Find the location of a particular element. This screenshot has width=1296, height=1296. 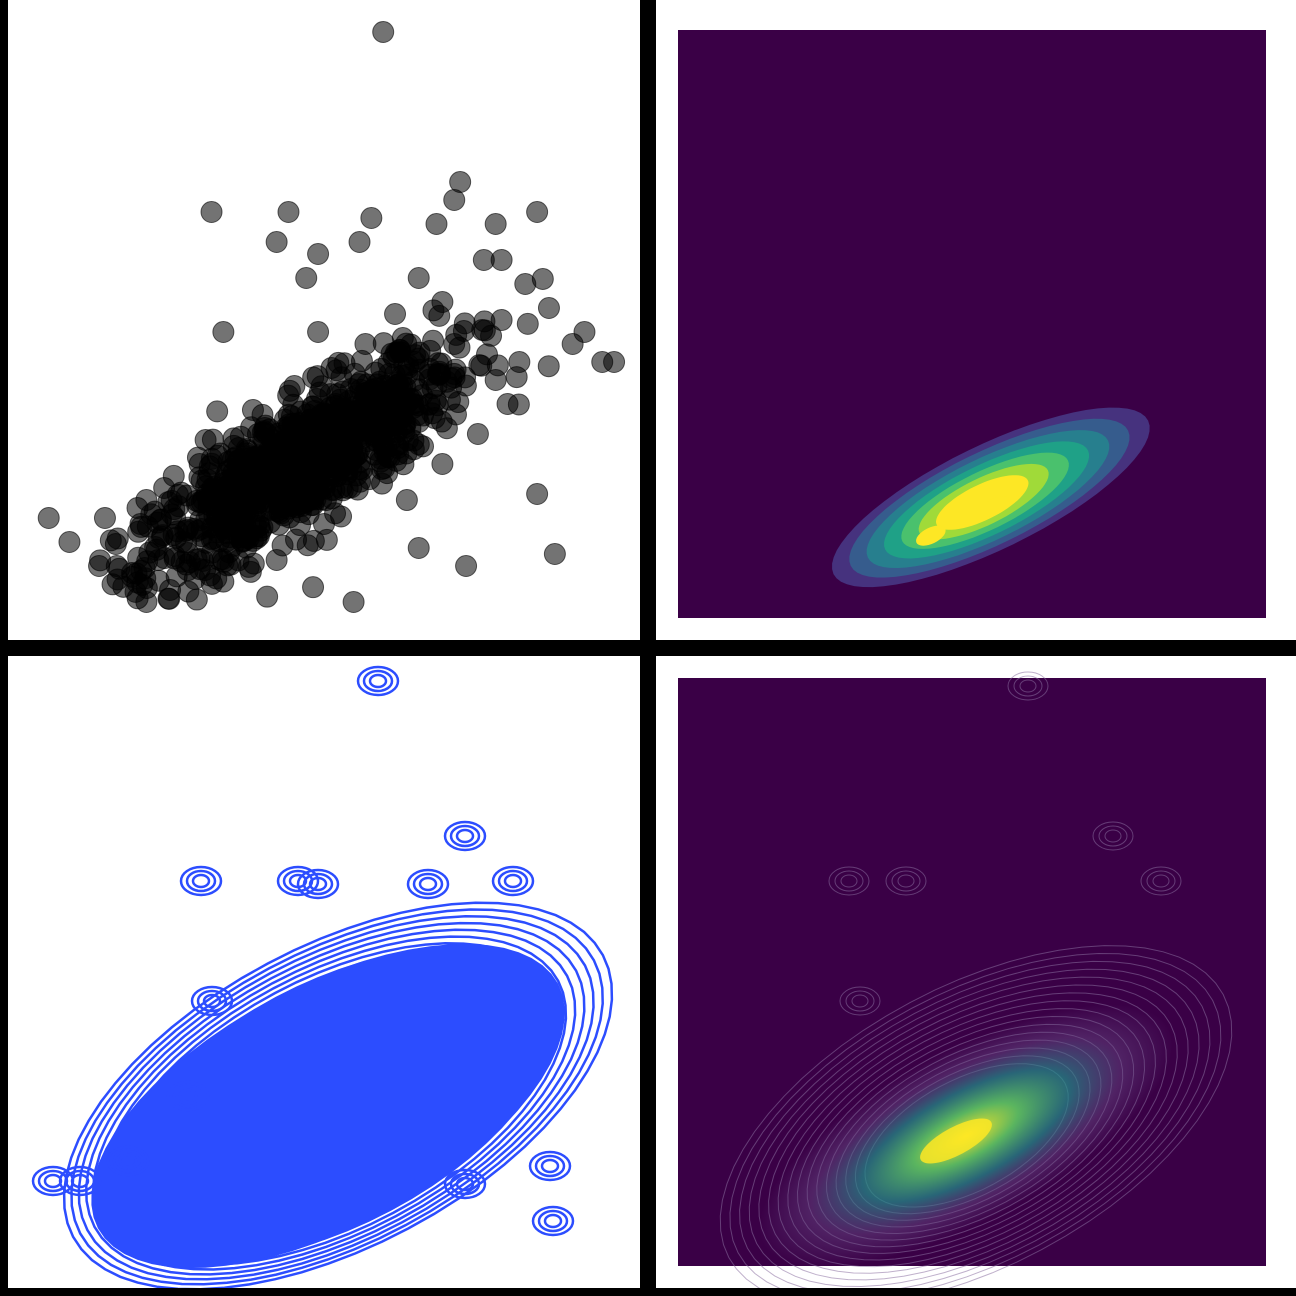

contour-line is located at coordinates (336, 1098).